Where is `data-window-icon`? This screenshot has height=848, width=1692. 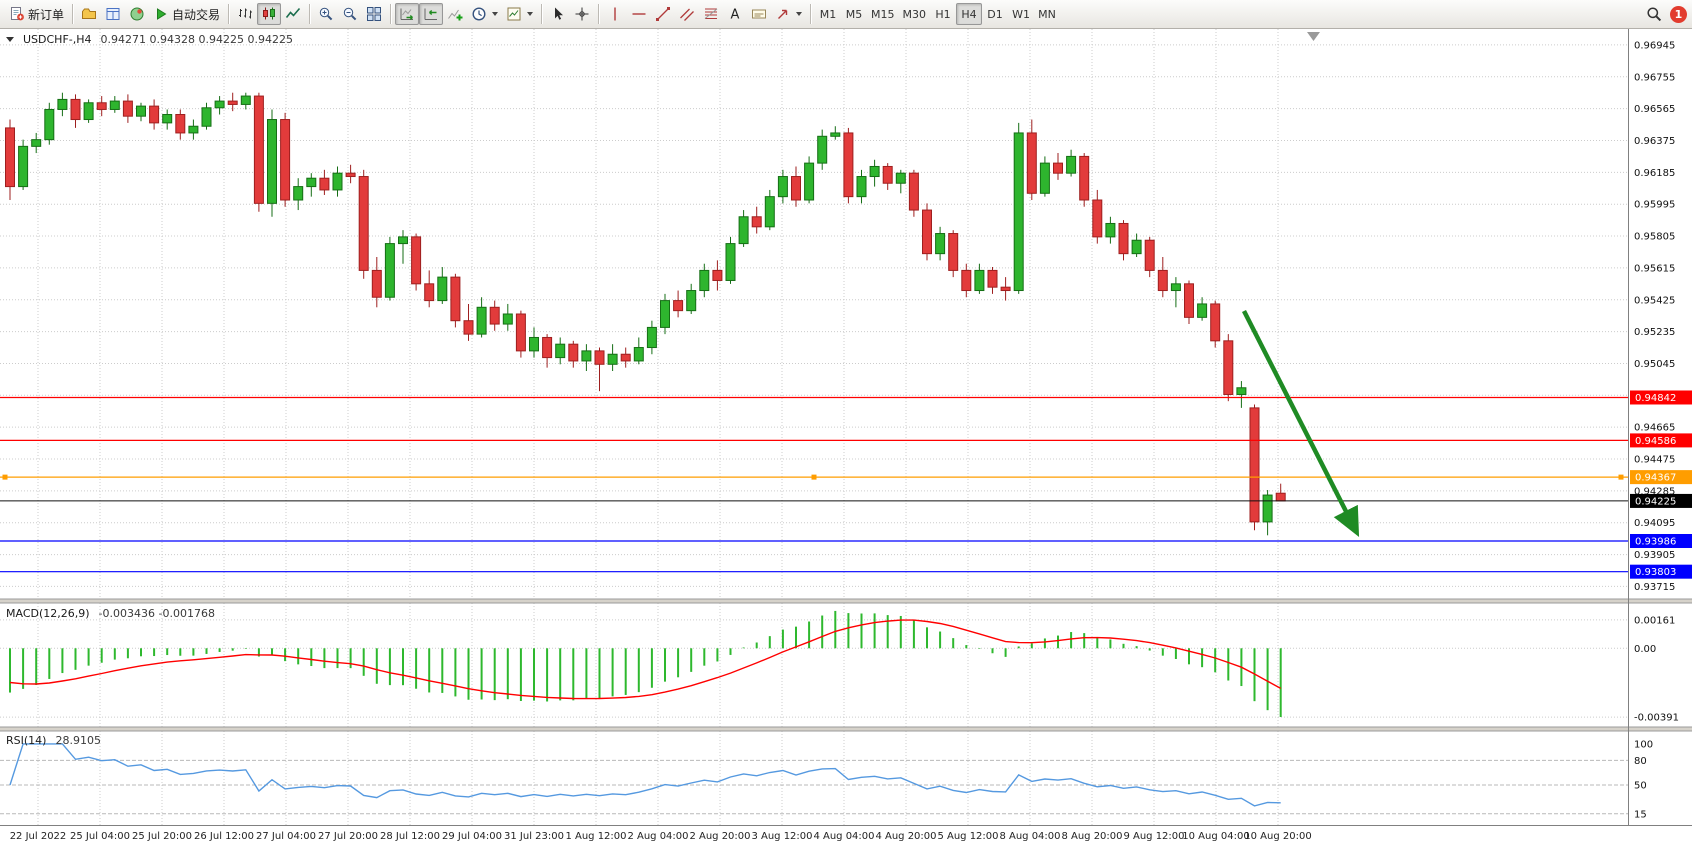
data-window-icon is located at coordinates (113, 14).